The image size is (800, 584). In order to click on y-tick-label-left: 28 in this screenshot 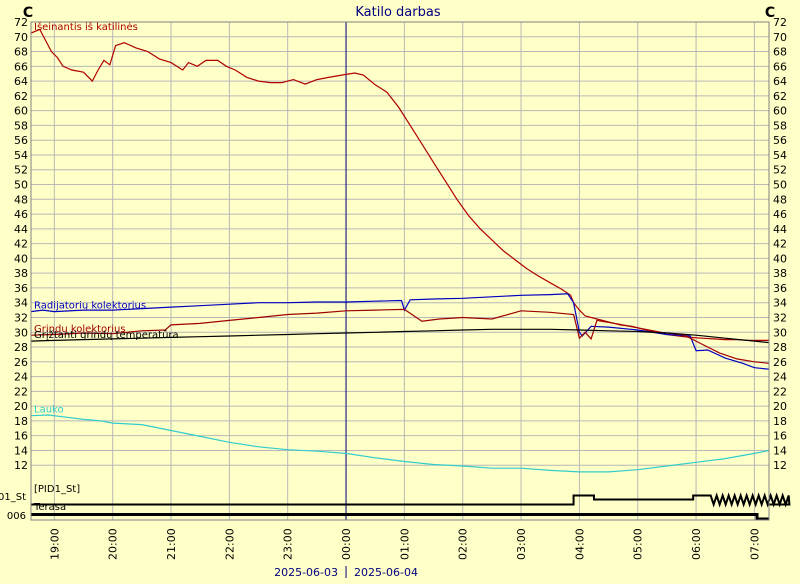, I will do `click(21, 347)`.